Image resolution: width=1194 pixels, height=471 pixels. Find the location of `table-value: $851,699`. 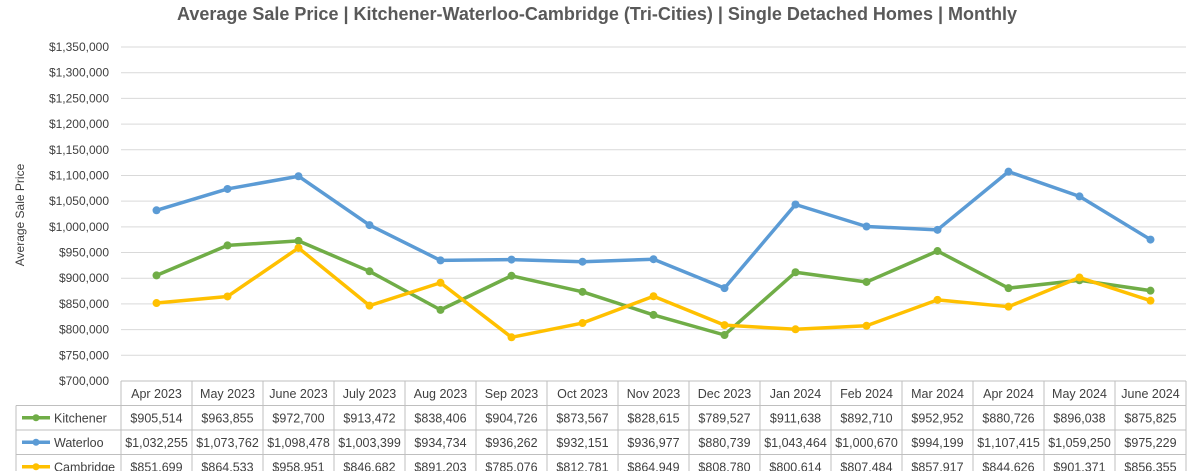

table-value: $851,699 is located at coordinates (156, 465).